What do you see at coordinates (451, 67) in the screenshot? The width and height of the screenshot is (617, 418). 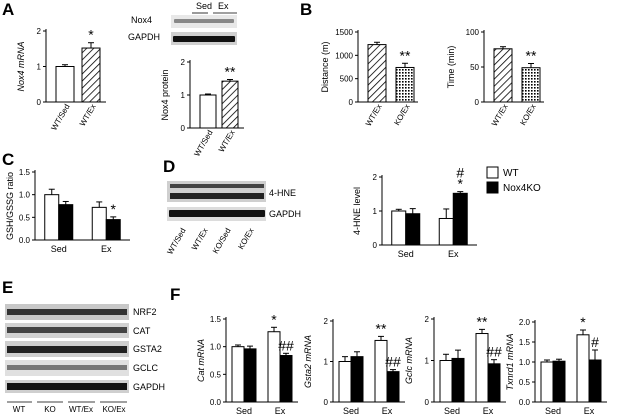 I see `y-axis-label: Time (min)` at bounding box center [451, 67].